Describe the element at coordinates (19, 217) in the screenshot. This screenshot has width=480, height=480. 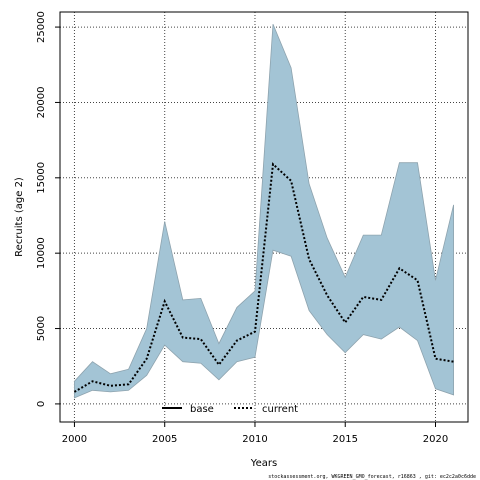
I see `y-axis-title: Recruits (age 2)` at that location.